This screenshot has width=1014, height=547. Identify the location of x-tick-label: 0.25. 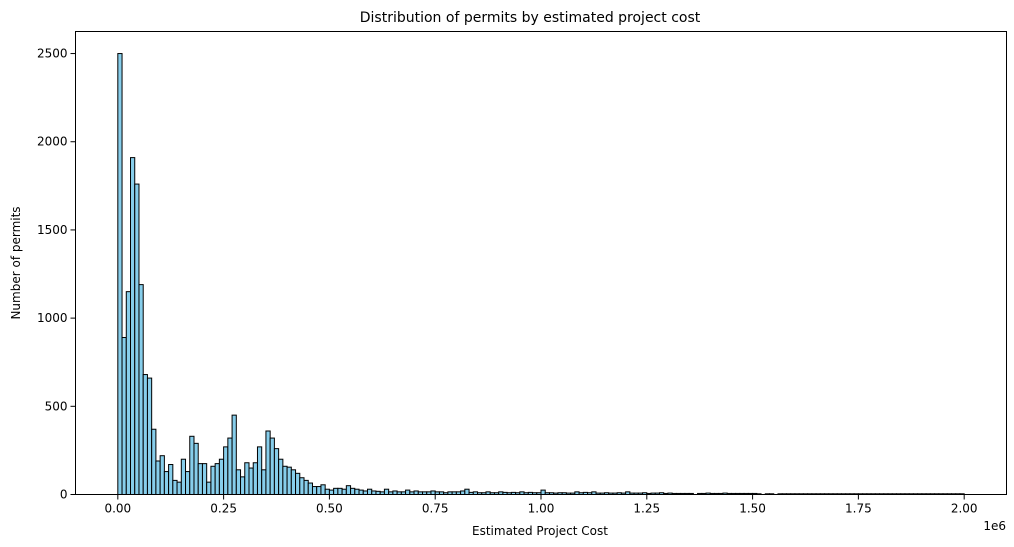
(223, 509).